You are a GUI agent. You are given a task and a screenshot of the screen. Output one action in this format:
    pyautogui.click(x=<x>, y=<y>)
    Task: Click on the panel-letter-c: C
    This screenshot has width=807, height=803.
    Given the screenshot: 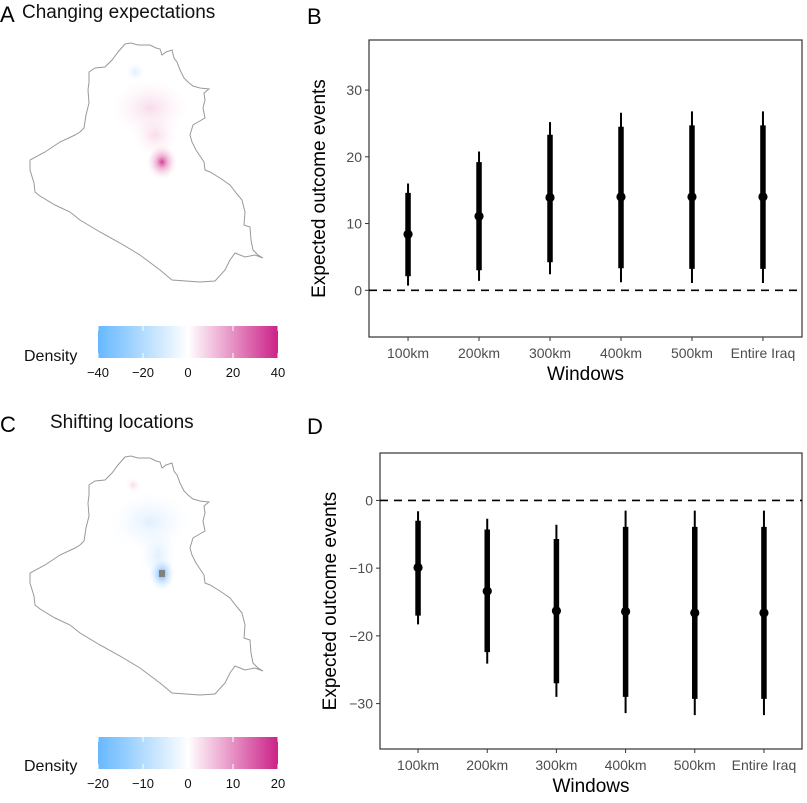 What is the action you would take?
    pyautogui.click(x=8, y=424)
    